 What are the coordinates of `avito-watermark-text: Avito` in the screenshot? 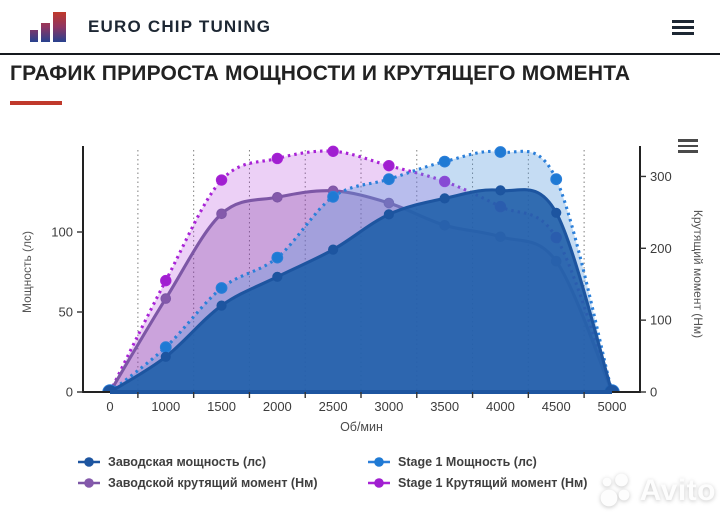 It's located at (677, 490).